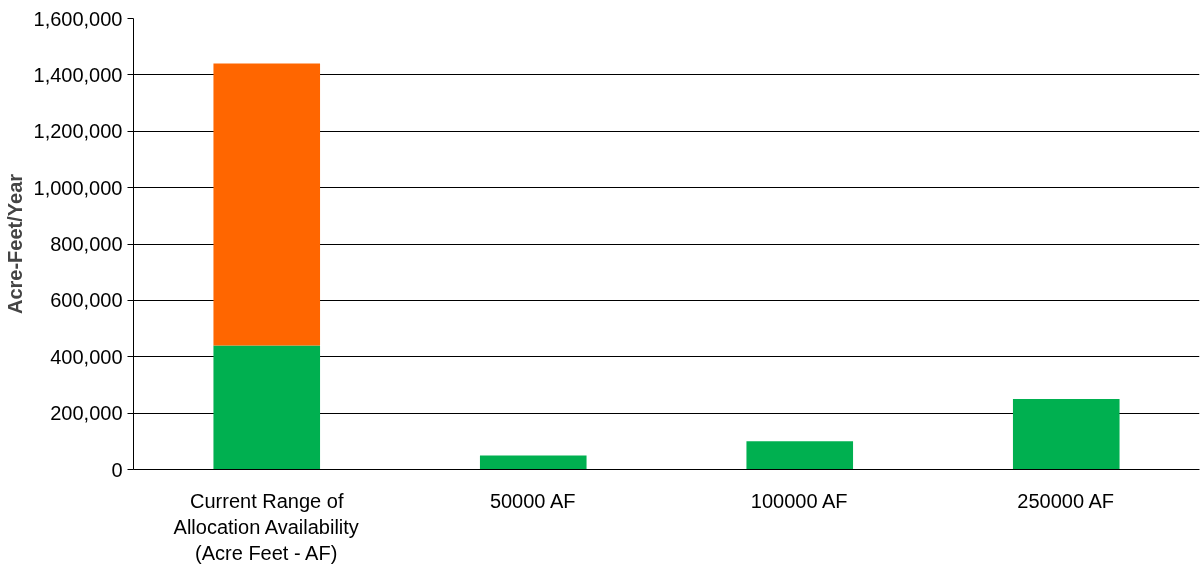  I want to click on y-tick-label: 800,000, so click(86, 244).